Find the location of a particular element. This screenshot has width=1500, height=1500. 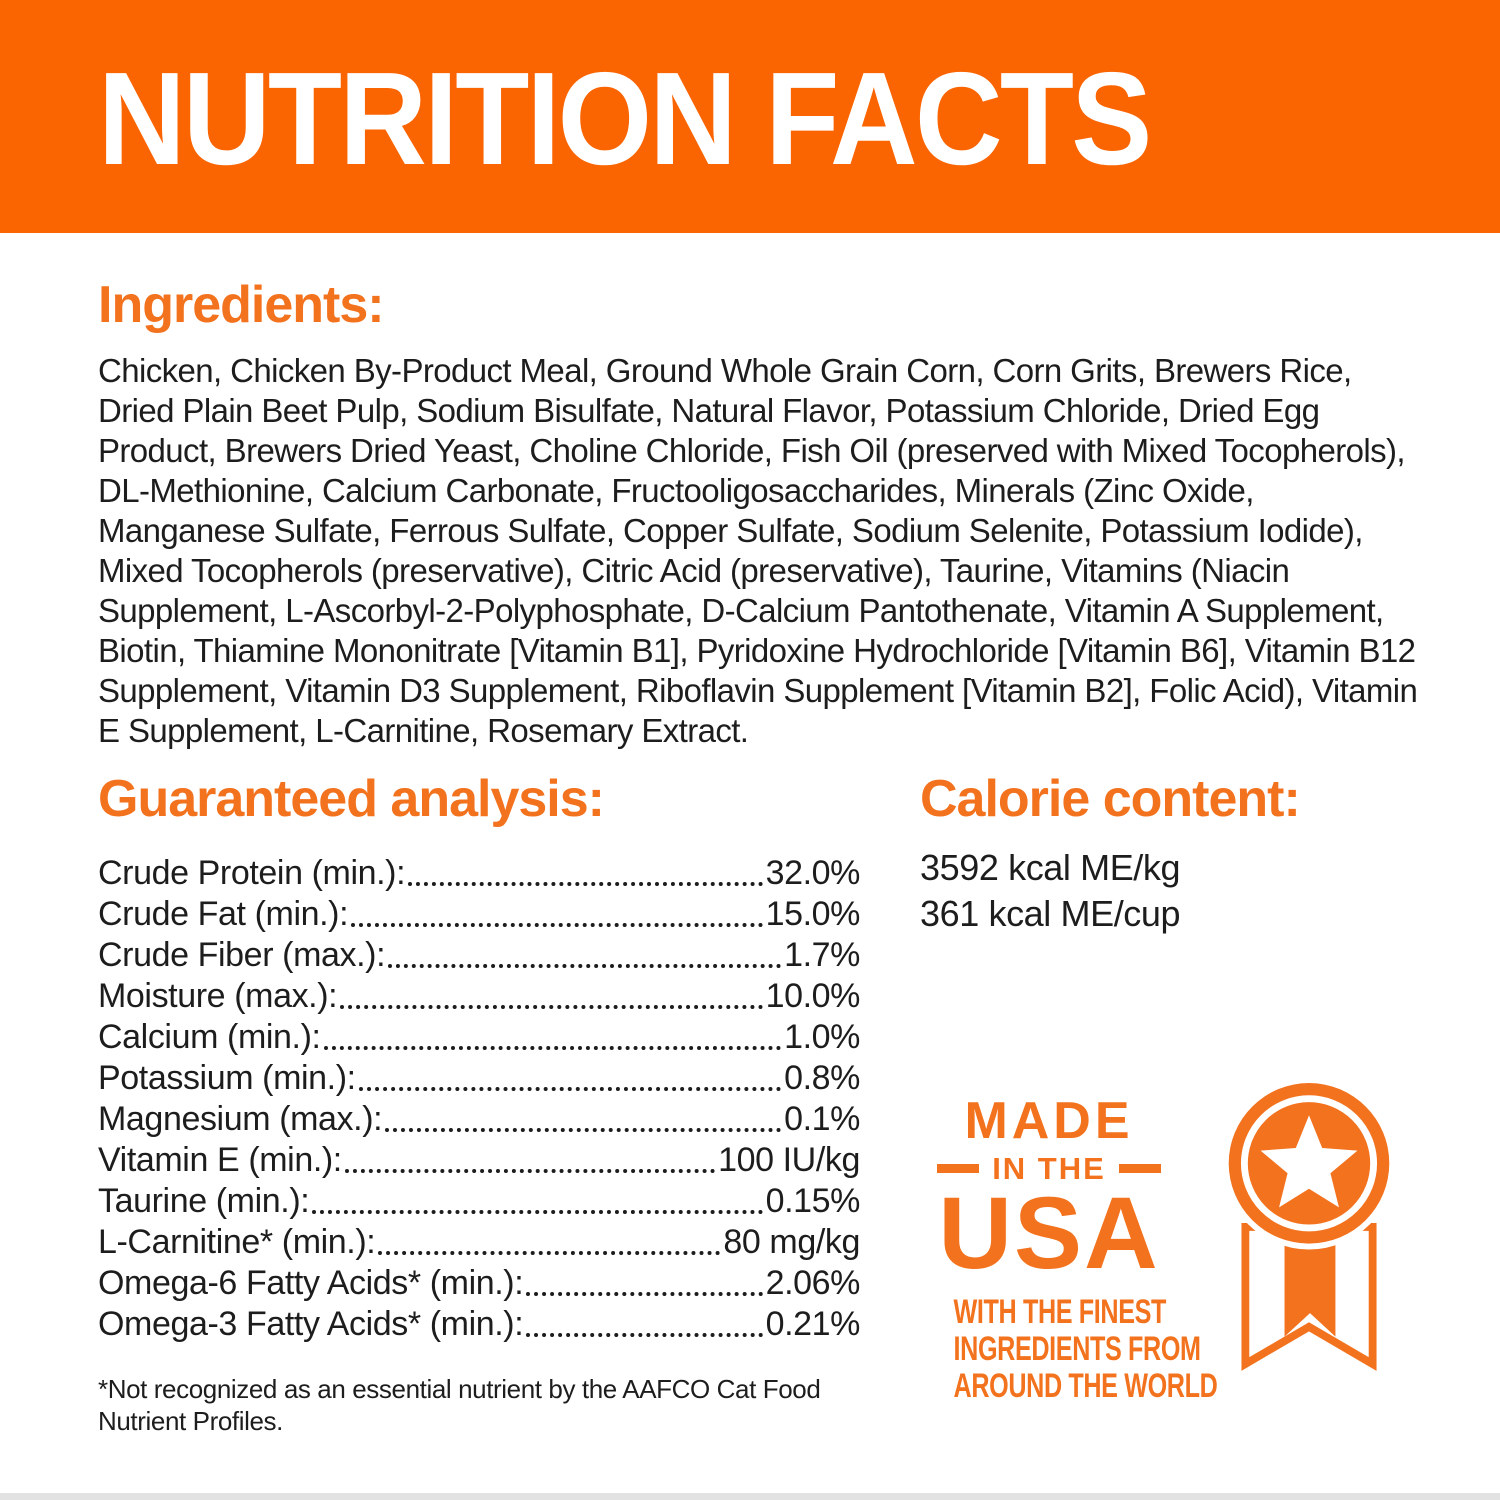

analysis-value: 0.1% is located at coordinates (822, 1119).